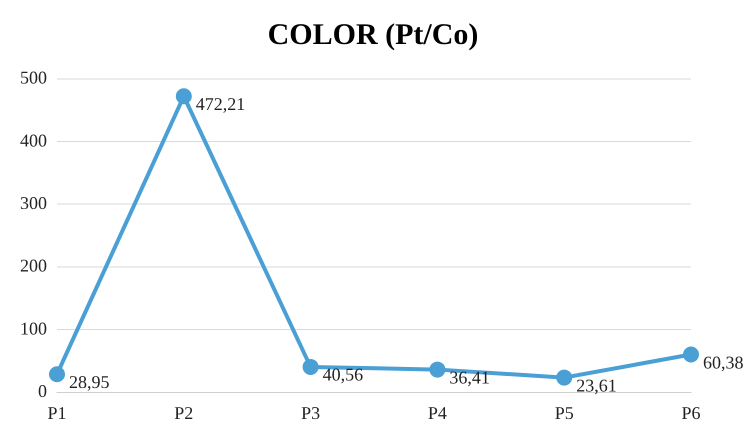 The height and width of the screenshot is (445, 746). Describe the element at coordinates (310, 412) in the screenshot. I see `x-tick-label: P3` at that location.